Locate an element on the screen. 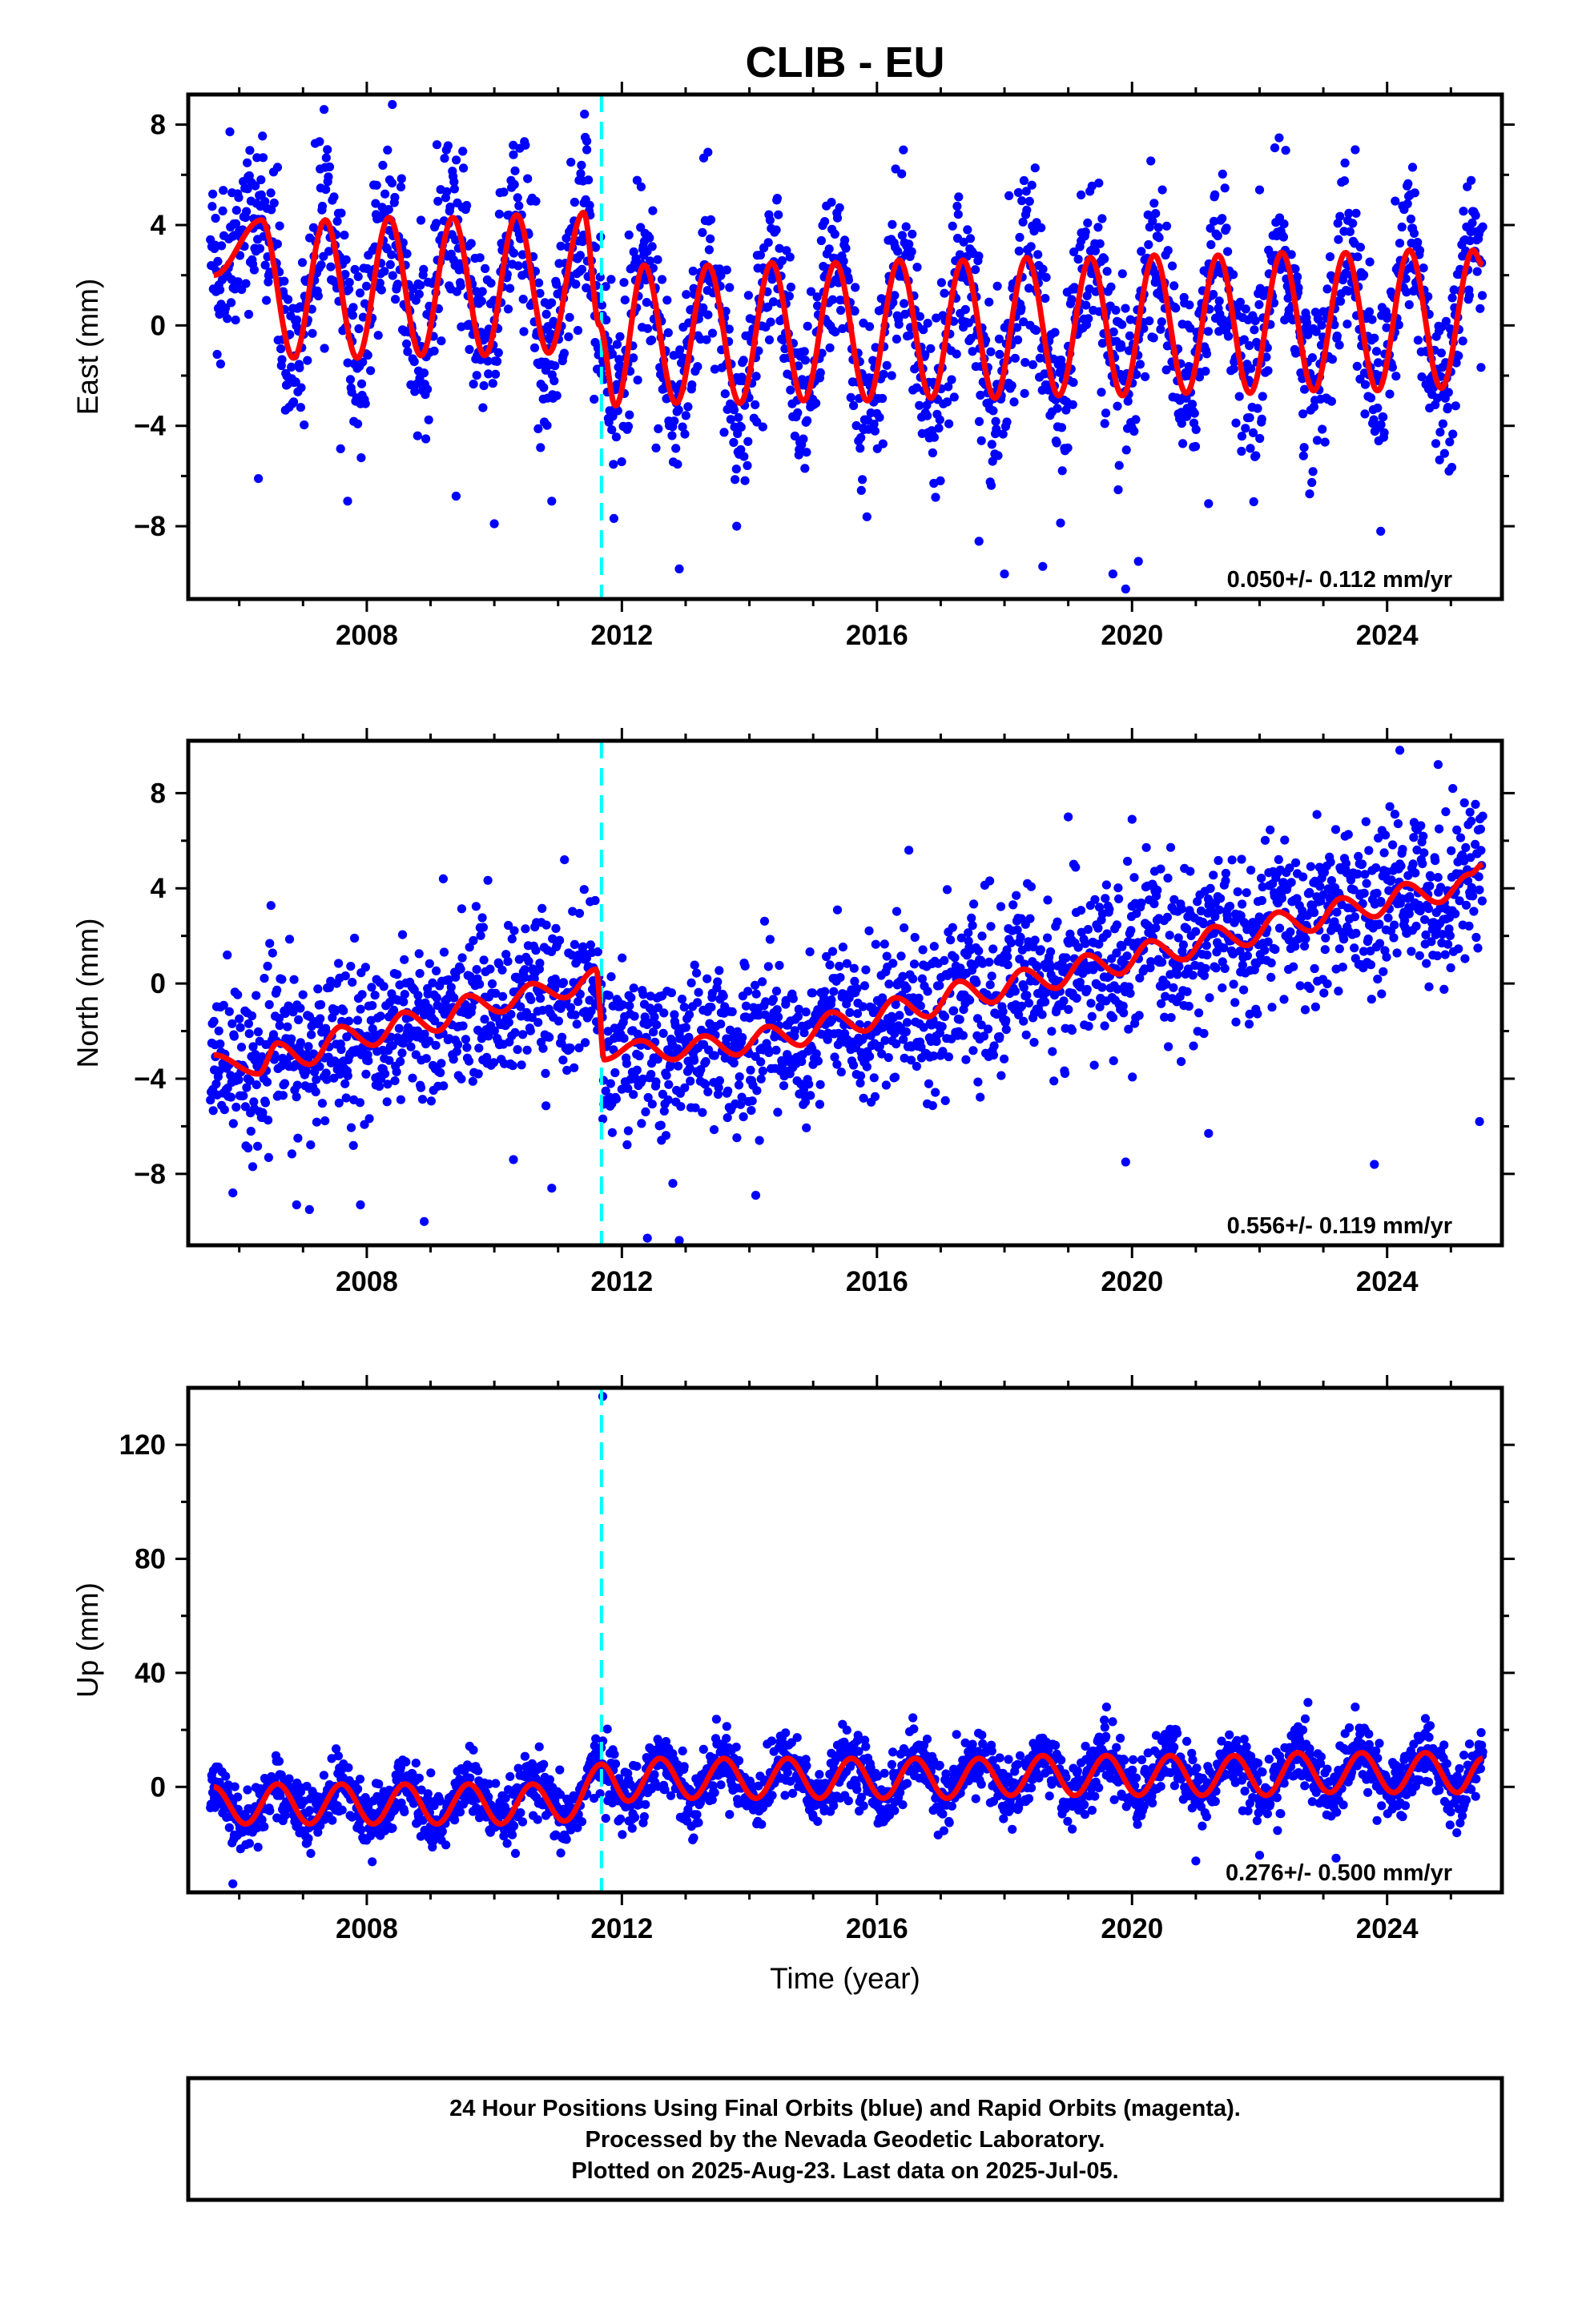 The height and width of the screenshot is (2324, 1582). east-y-tick-label: −4 is located at coordinates (150, 426).